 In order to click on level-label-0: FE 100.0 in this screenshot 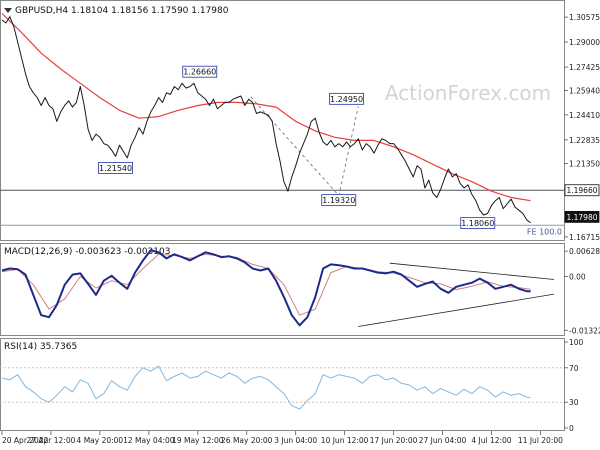, I will do `click(544, 231)`.